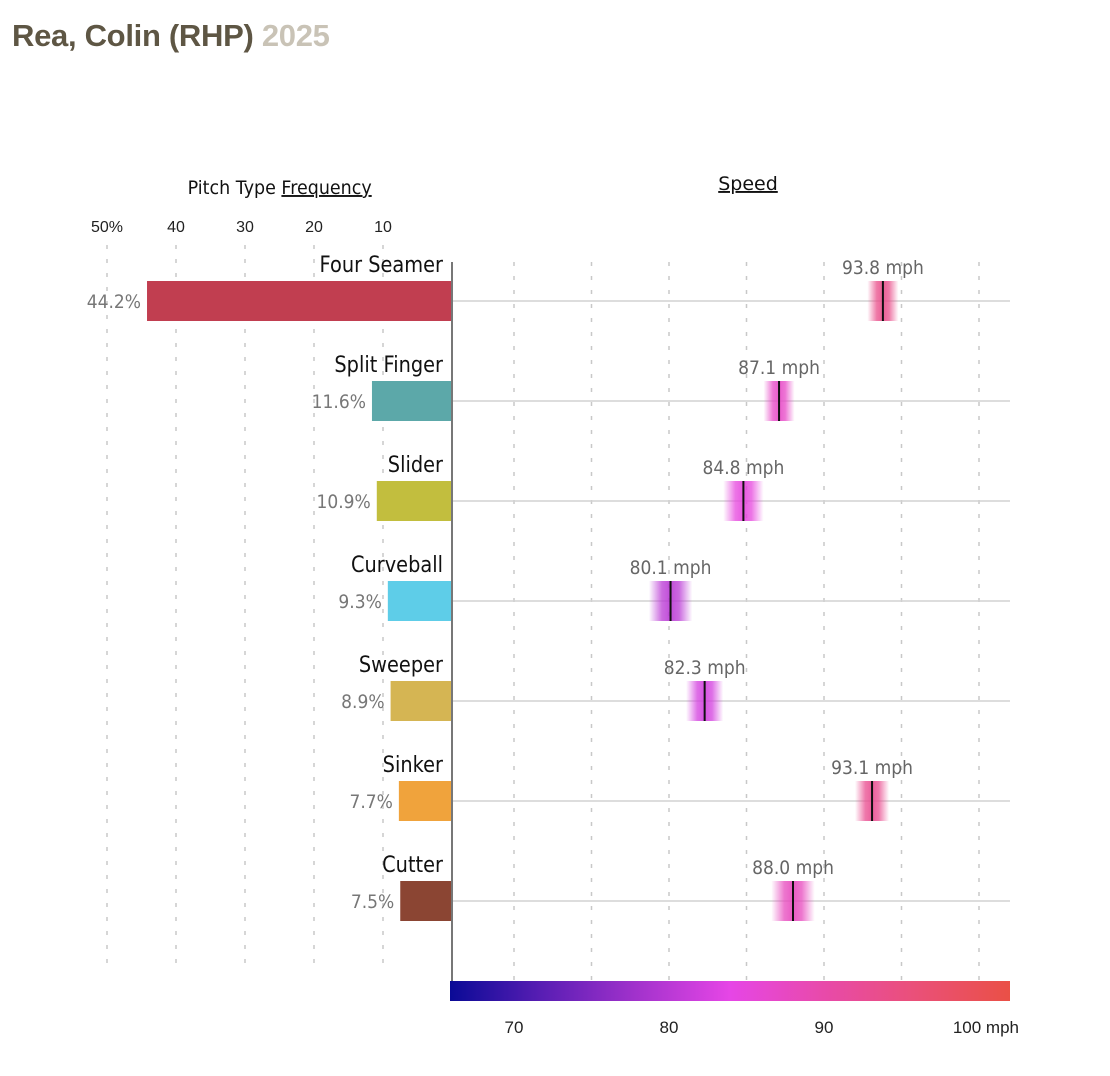 This screenshot has width=1110, height=1076. I want to click on speed-value-label: 88.0 mph, so click(793, 868).